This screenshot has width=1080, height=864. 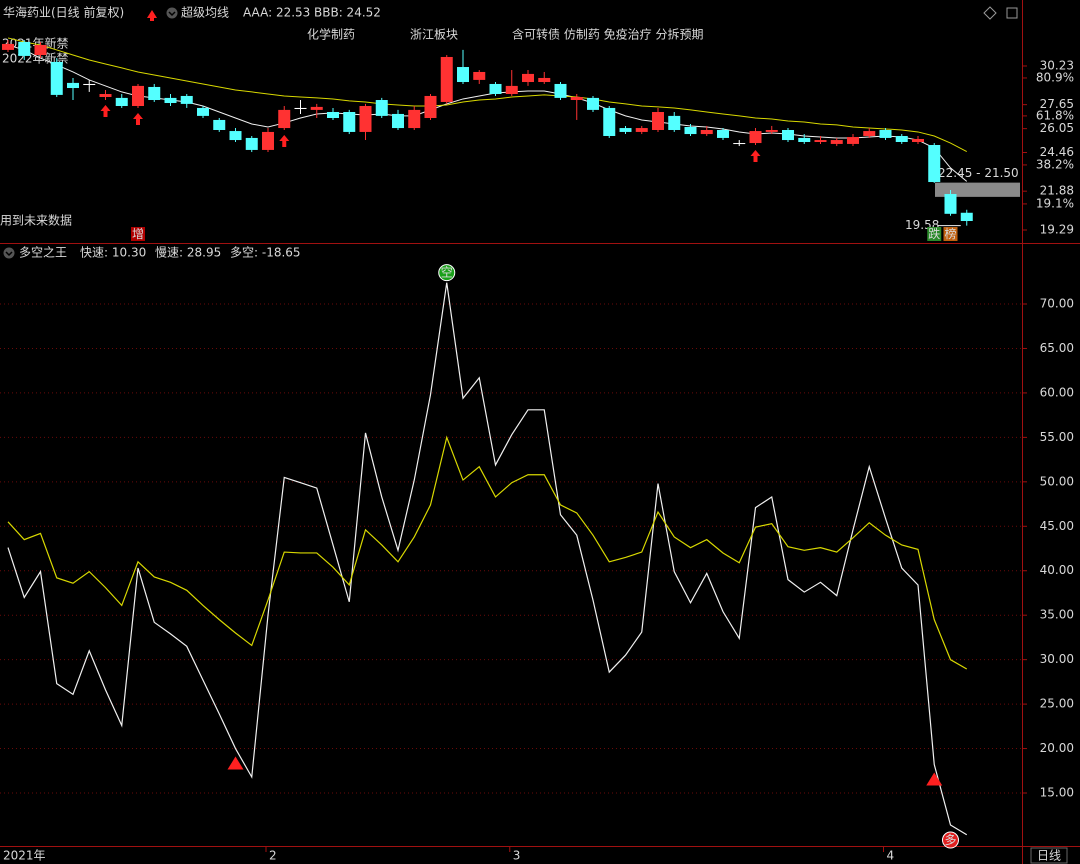 I want to click on y-tick-label: 50.00, so click(x=1057, y=481).